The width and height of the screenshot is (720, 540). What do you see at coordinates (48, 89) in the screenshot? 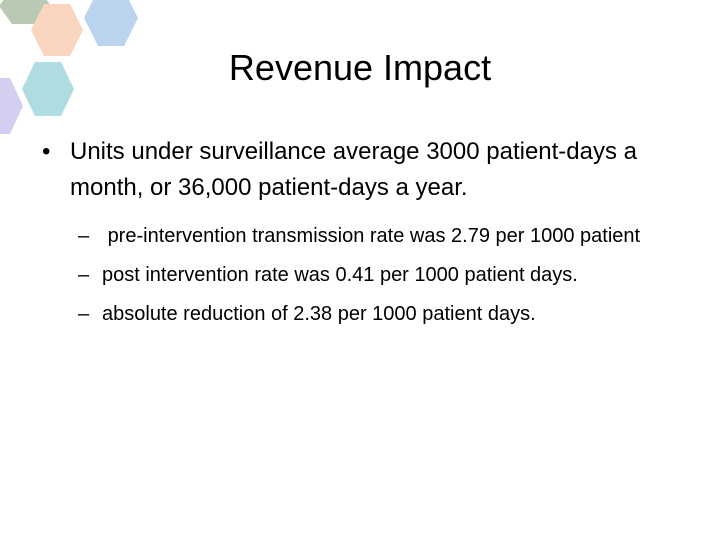
I see `hexagon-teal` at bounding box center [48, 89].